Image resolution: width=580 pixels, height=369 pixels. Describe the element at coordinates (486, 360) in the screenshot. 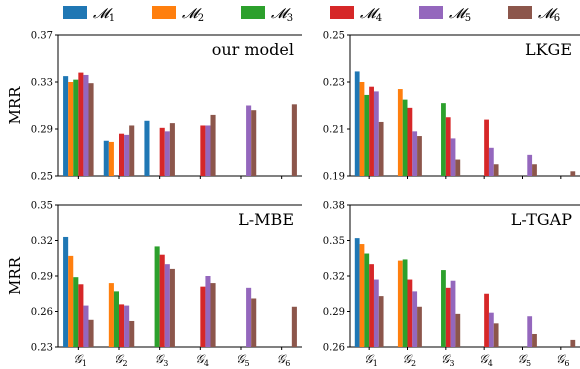

I see `x-tick-label-g4: 𝒢4` at that location.